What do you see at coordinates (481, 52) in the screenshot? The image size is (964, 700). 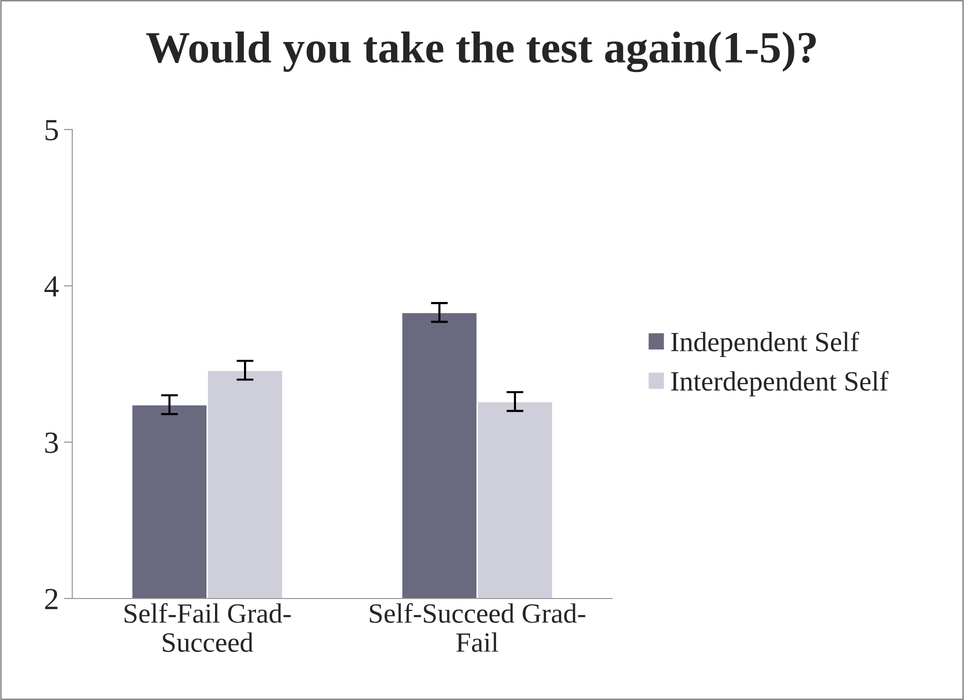 I see `chart-title: Would you take the test again(1-5)?` at bounding box center [481, 52].